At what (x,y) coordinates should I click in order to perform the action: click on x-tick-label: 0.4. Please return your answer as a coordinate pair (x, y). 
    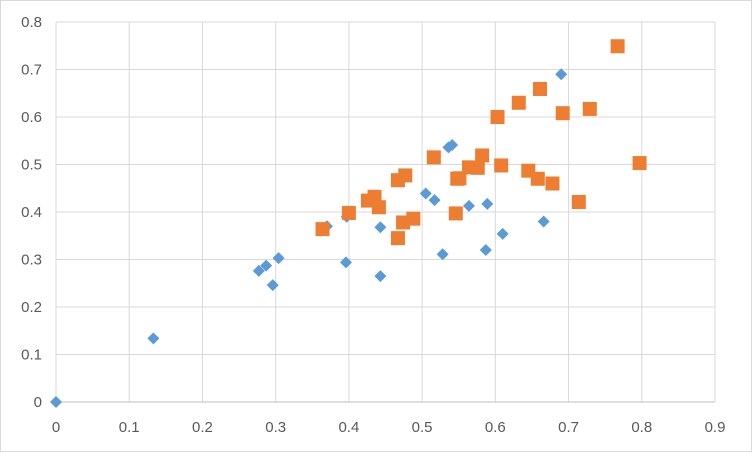
    Looking at the image, I should click on (348, 427).